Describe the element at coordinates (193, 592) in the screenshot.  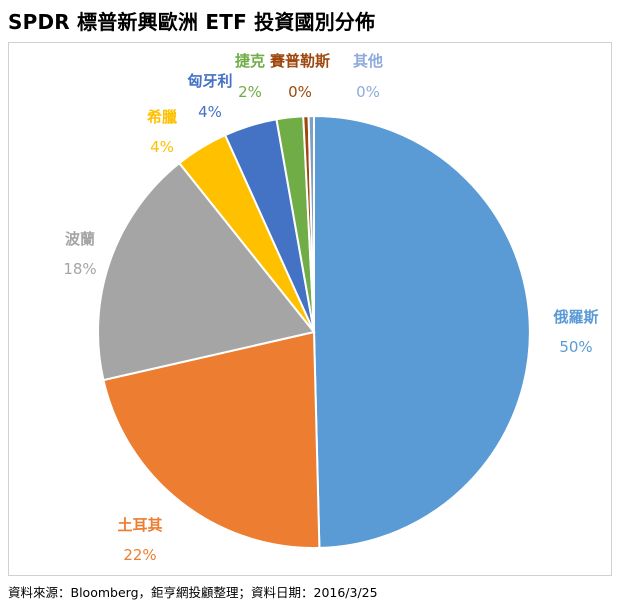
I see `source-note: 資料來源：Bloomberg，鉅亨網投顧整理；資料日期：2016/3/25` at that location.